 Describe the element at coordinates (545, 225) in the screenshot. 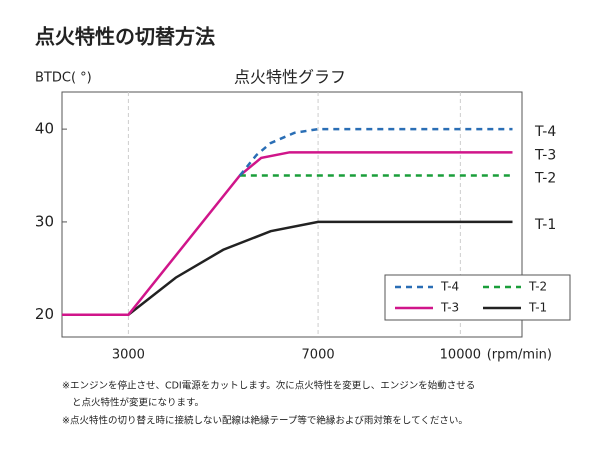

I see `series-end-label: T-1` at that location.